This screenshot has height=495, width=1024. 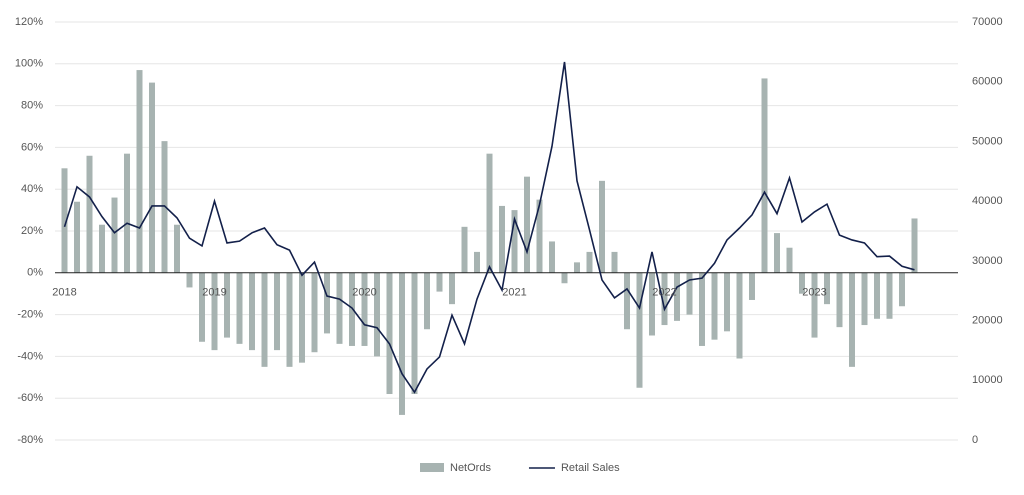 I want to click on y-tick-label: 40%, so click(x=32, y=189).